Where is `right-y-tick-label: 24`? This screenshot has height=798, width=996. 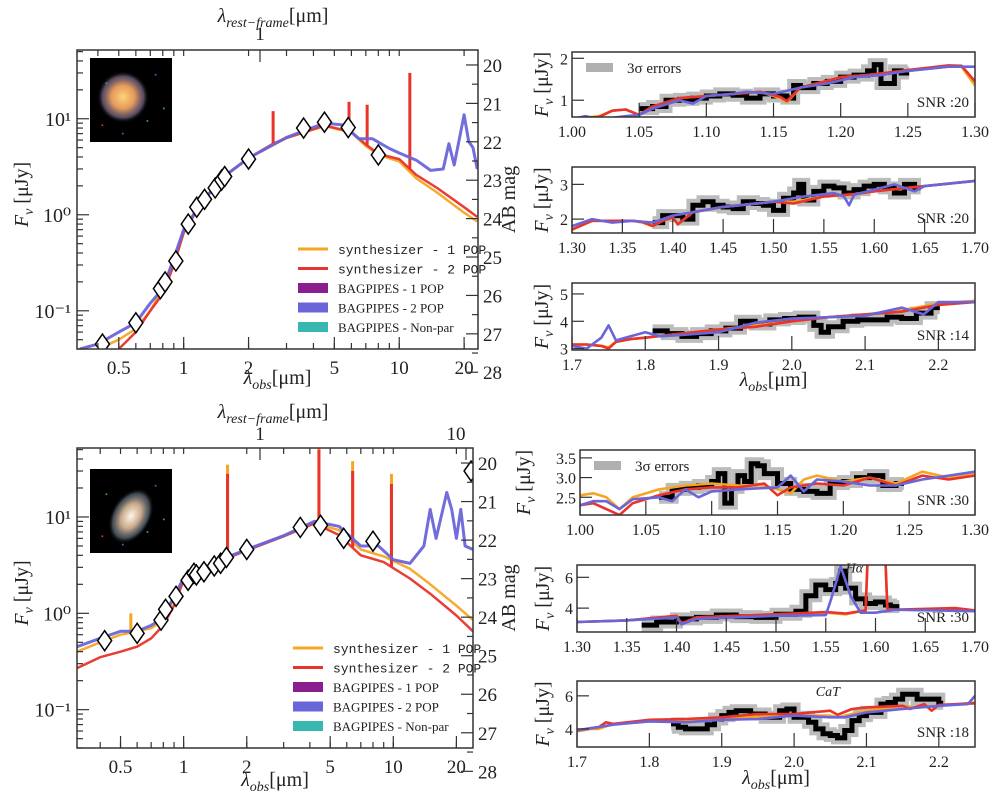
right-y-tick-label: 24 is located at coordinates (488, 618).